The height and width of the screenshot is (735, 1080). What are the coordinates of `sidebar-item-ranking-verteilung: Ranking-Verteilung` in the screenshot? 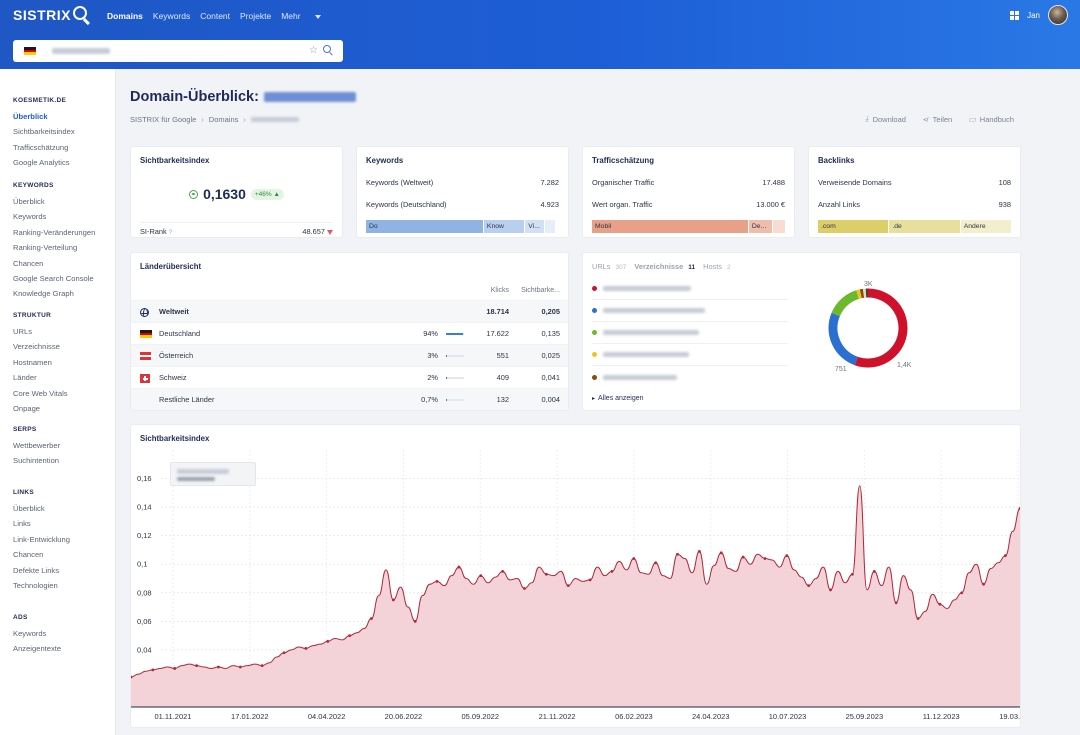 It's located at (45, 248).